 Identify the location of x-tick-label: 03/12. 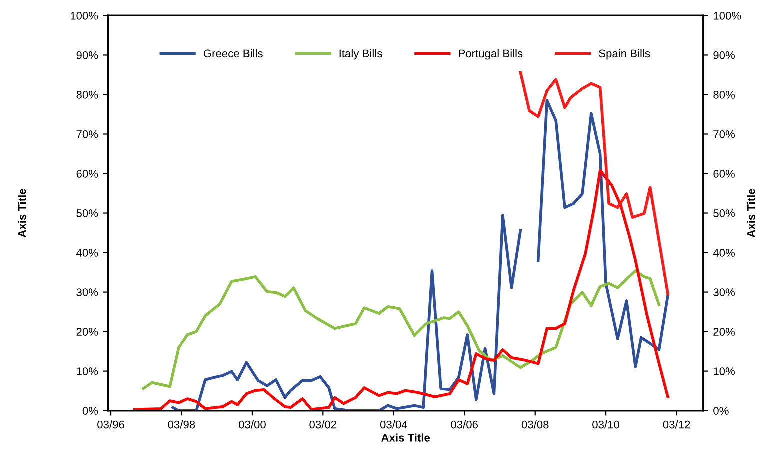
(676, 424).